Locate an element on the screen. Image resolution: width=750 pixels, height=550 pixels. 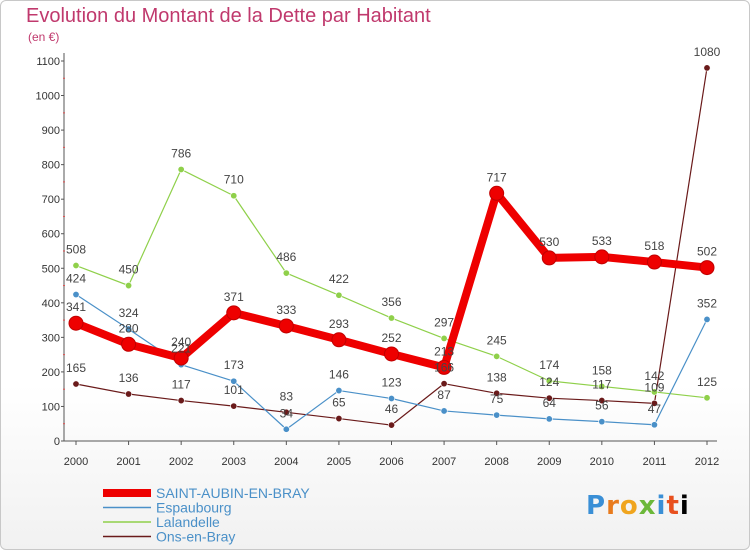
y-tick-label: 1100 is located at coordinates (48, 62).